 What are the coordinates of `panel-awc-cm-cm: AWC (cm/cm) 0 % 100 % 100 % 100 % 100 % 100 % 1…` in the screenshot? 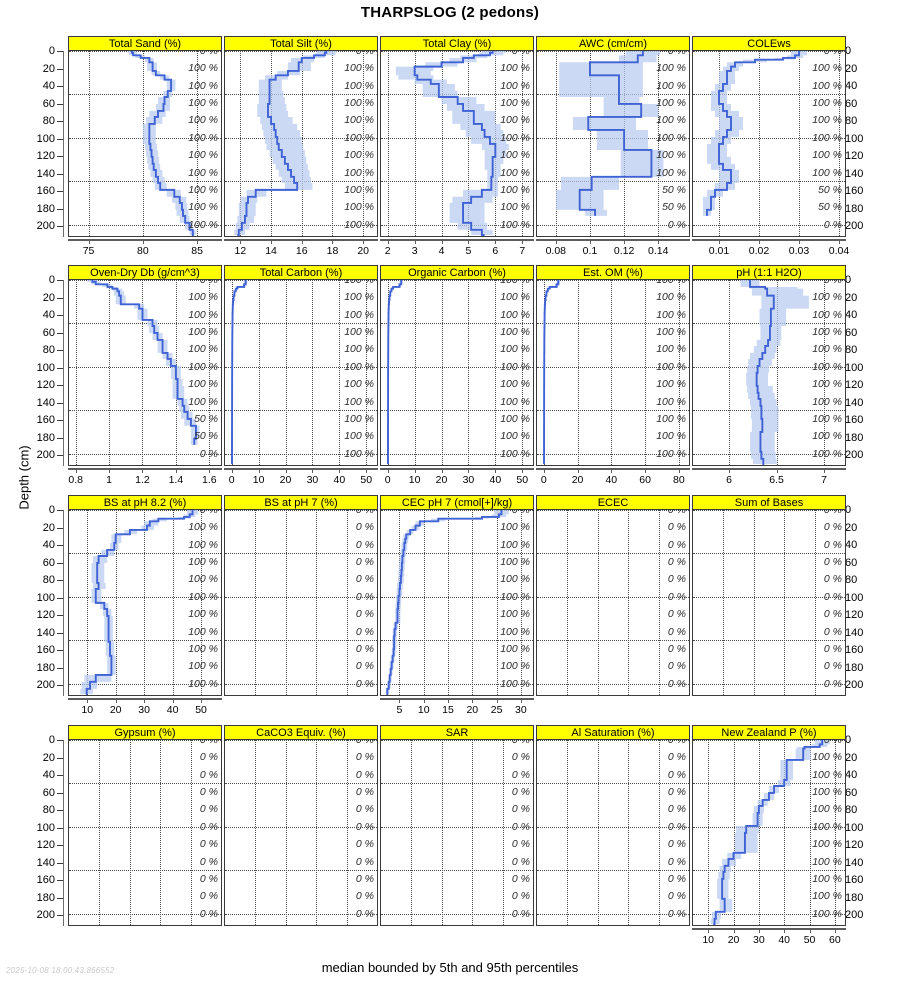 It's located at (613, 146).